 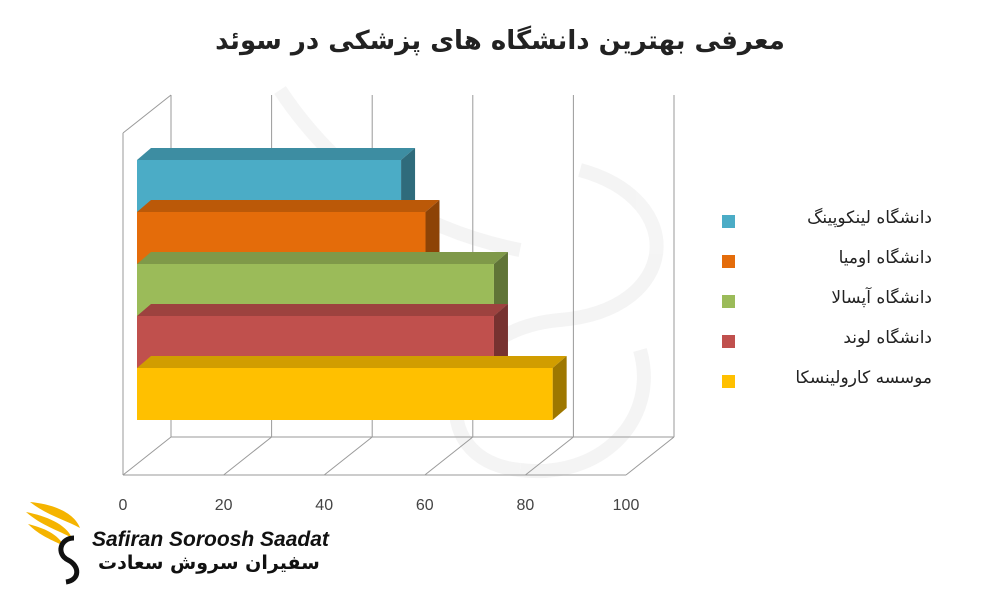 What do you see at coordinates (869, 218) in the screenshot?
I see `legend-label: دانشگاه لینکوپینگ` at bounding box center [869, 218].